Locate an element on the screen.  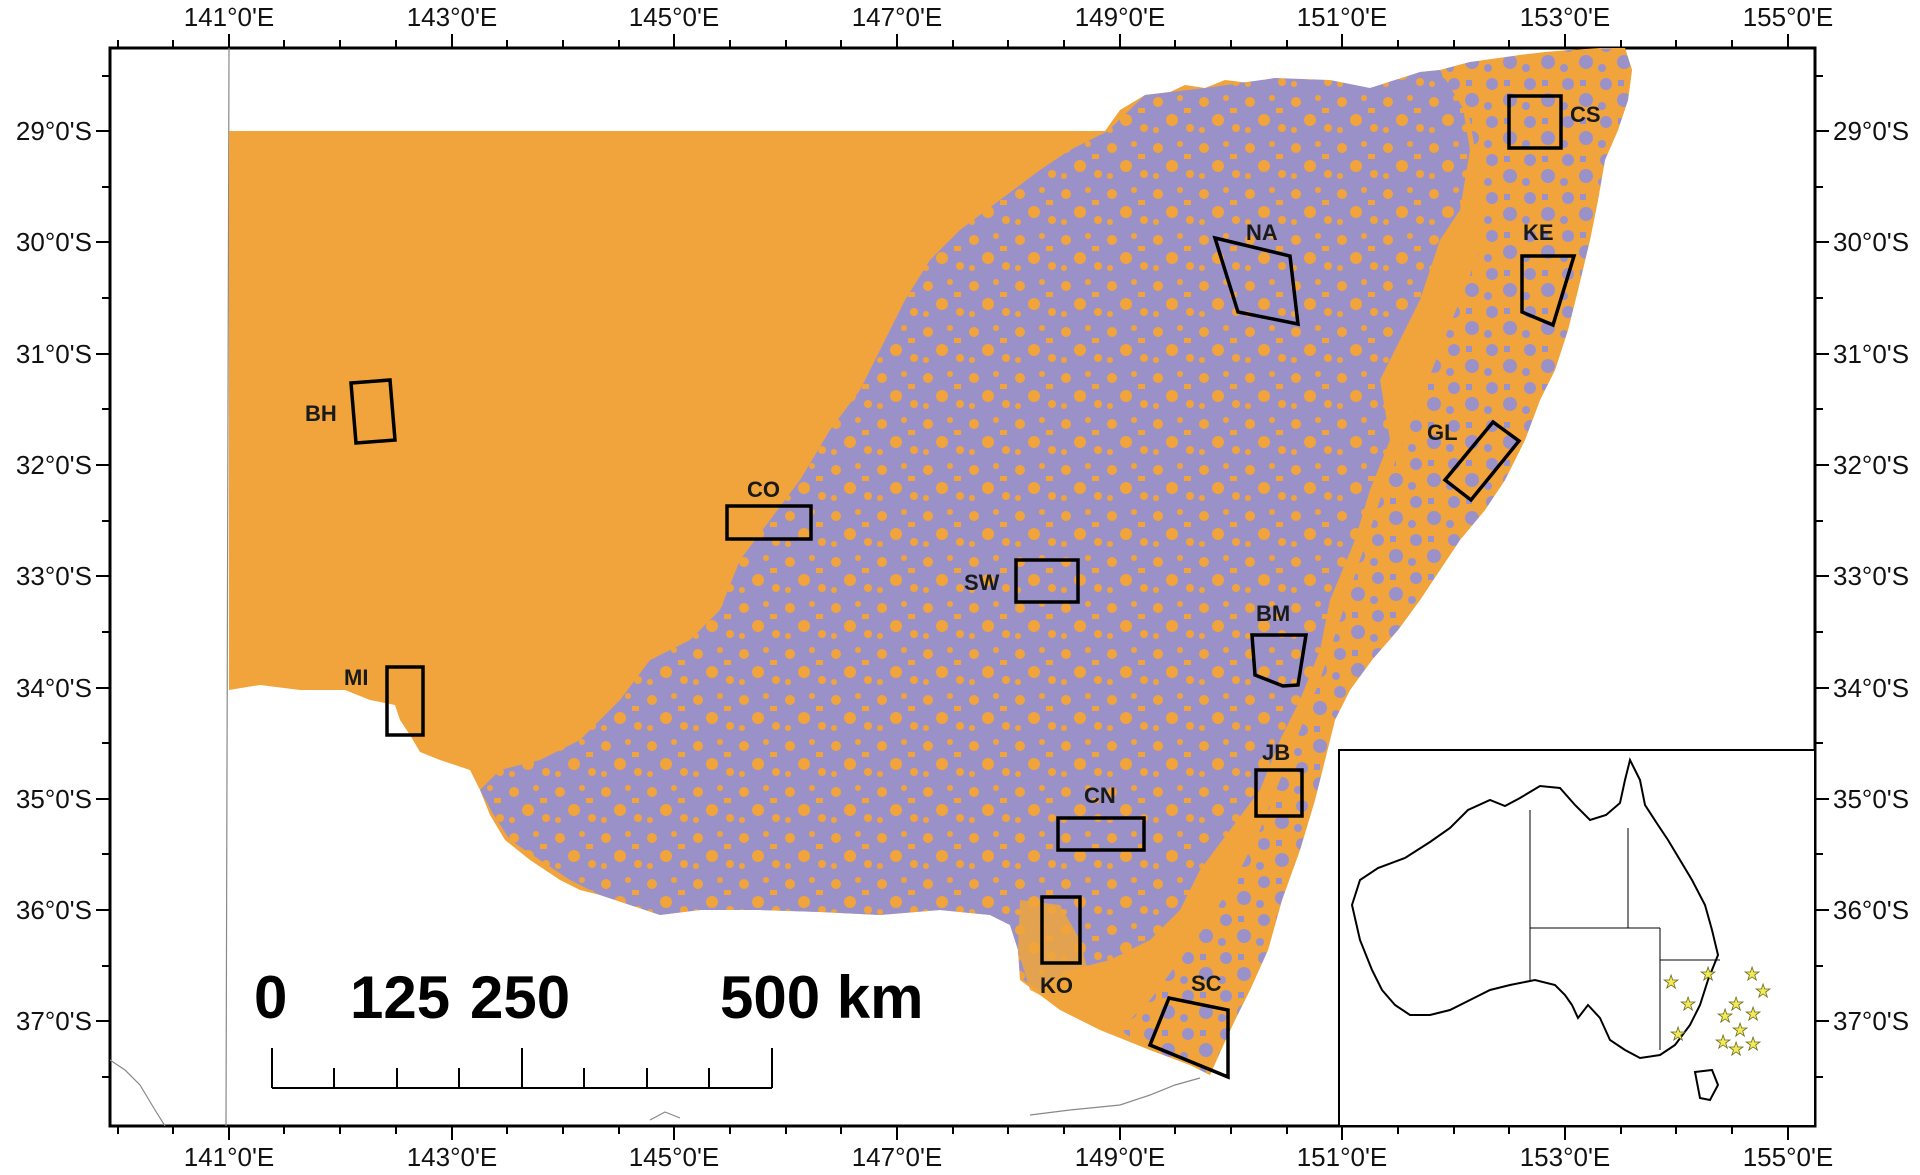
scale-label-250: 250 is located at coordinates (520, 997).